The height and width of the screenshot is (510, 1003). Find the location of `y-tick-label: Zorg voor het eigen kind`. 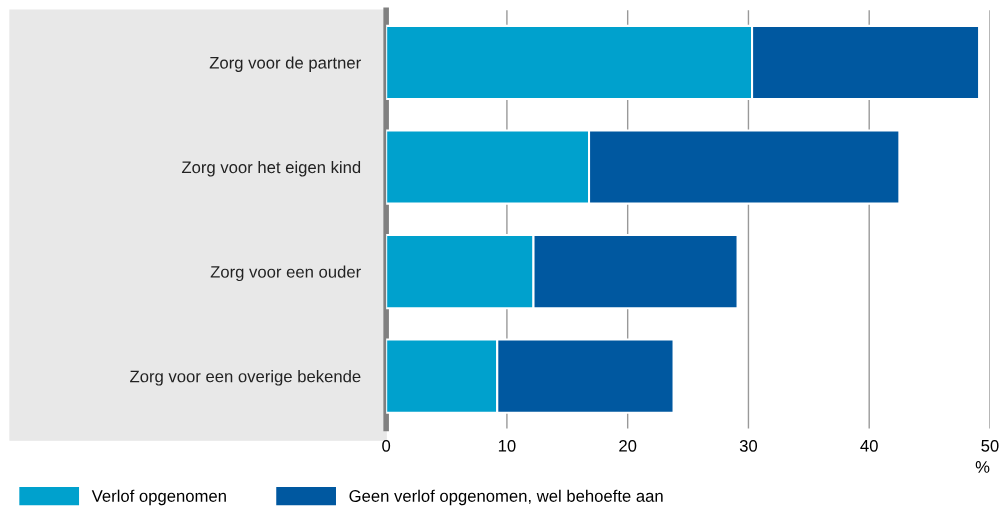

y-tick-label: Zorg voor het eigen kind is located at coordinates (271, 168).